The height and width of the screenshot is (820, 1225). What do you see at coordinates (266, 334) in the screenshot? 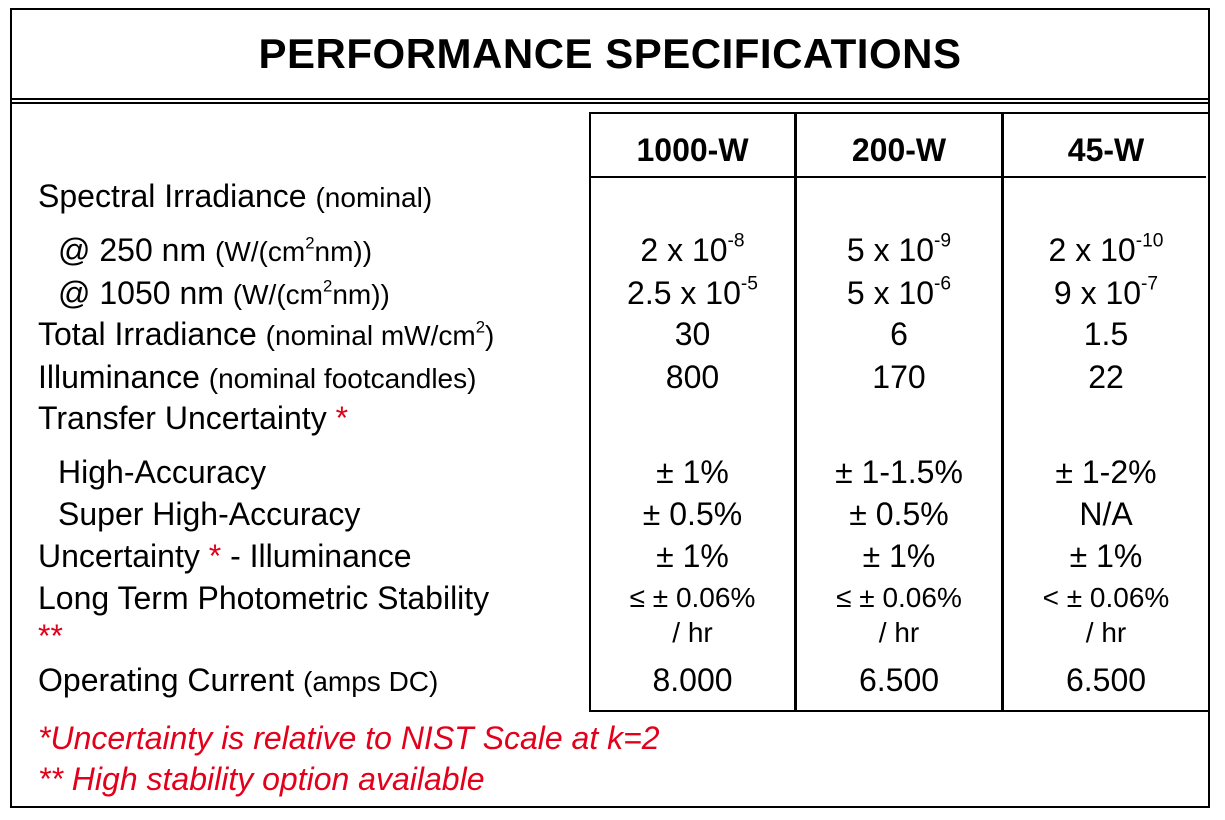
I see `row-label: Total Irradiance (nominal mW/cm2)` at bounding box center [266, 334].